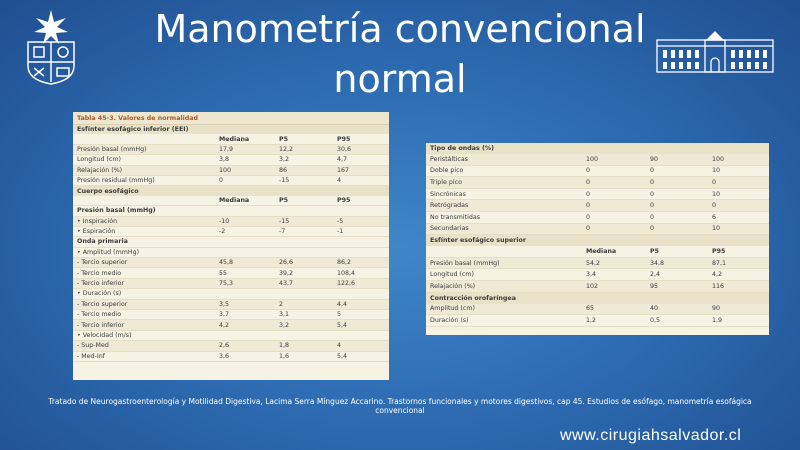 This screenshot has width=800, height=450. What do you see at coordinates (231, 325) in the screenshot?
I see `table-row: - Tercio inferior 4,2 3,2 5,4` at bounding box center [231, 325].